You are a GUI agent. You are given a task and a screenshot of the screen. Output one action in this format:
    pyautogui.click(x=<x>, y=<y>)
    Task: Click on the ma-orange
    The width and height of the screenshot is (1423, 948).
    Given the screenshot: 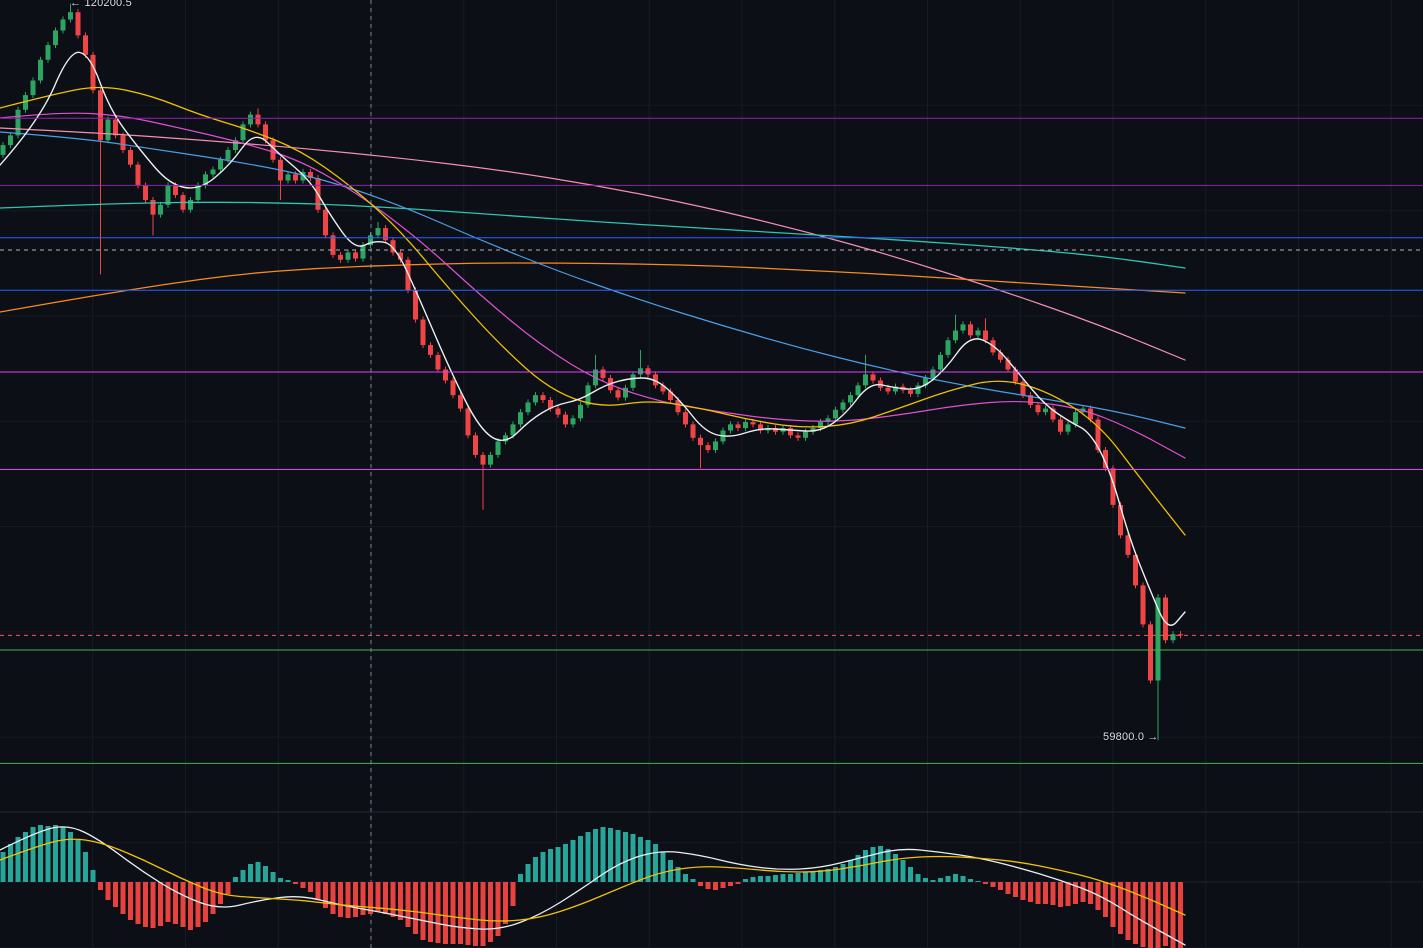 What is the action you would take?
    pyautogui.click(x=593, y=287)
    